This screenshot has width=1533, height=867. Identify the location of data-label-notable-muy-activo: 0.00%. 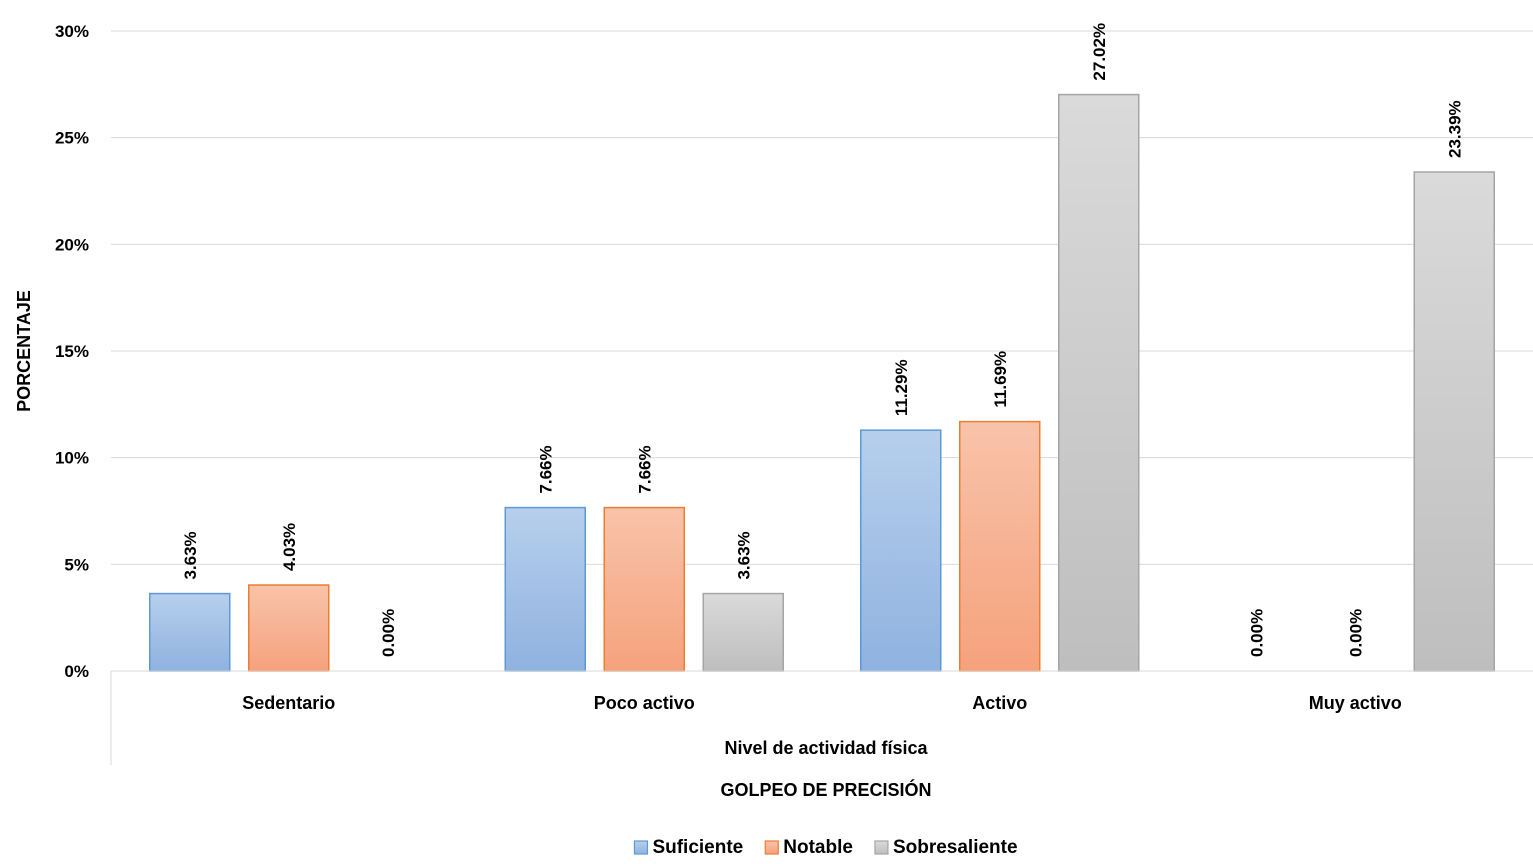
(1355, 633).